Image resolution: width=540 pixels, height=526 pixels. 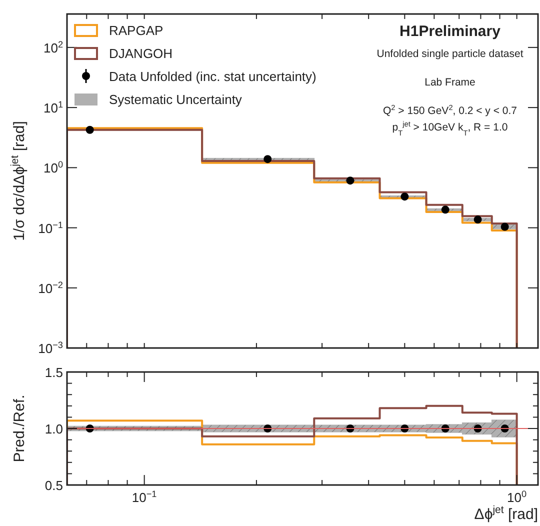 What do you see at coordinates (53, 429) in the screenshot?
I see `y-tick-label: 1.0` at bounding box center [53, 429].